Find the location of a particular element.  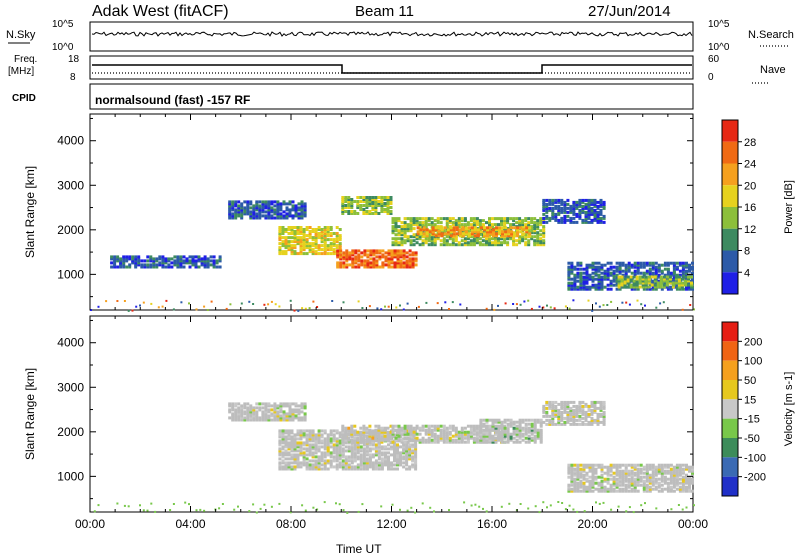

colorbar-tick-label: 50 is located at coordinates (750, 381).